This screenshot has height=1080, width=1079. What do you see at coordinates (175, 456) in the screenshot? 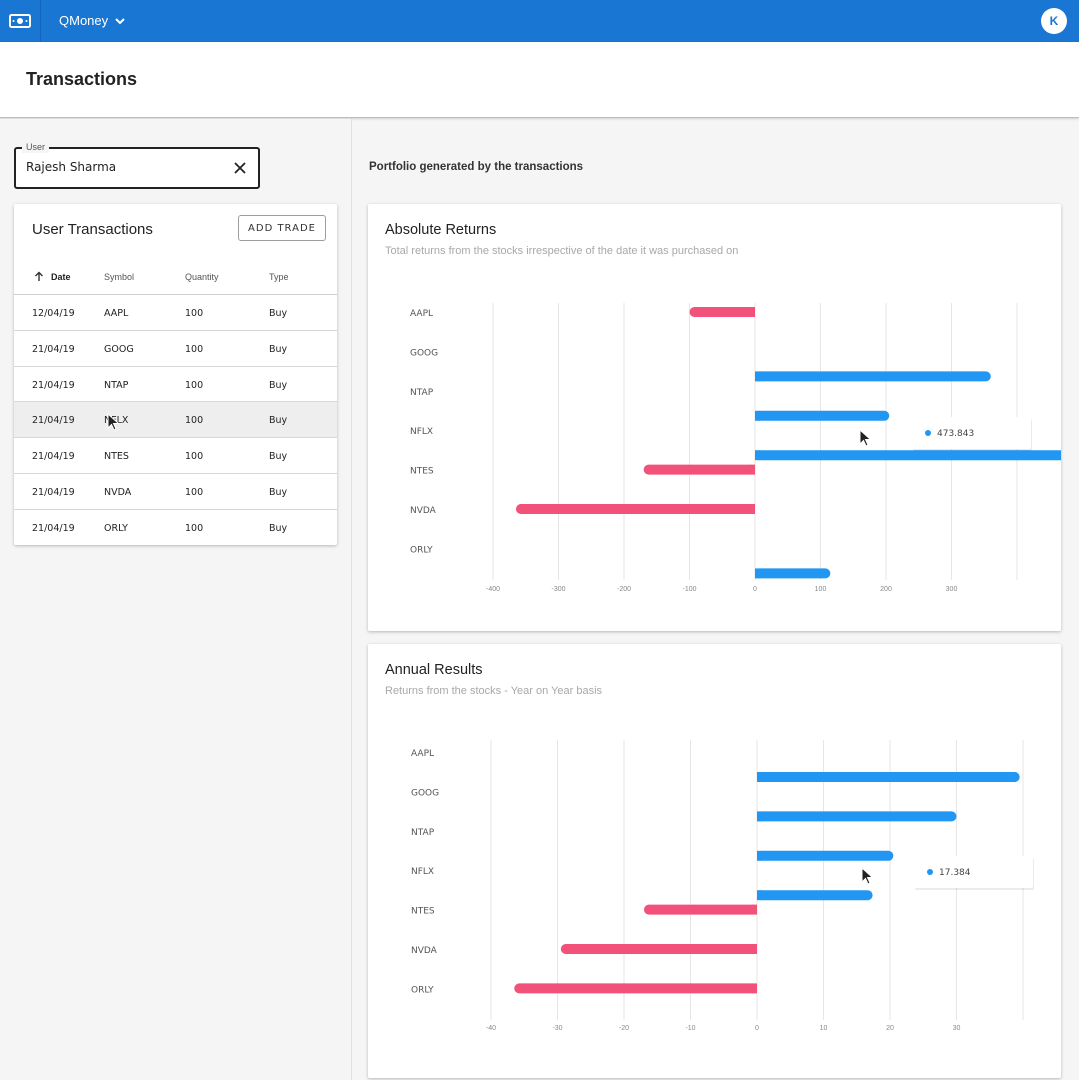
I see `table-row: 21/04/19 NTES 100 Buy` at bounding box center [175, 456].